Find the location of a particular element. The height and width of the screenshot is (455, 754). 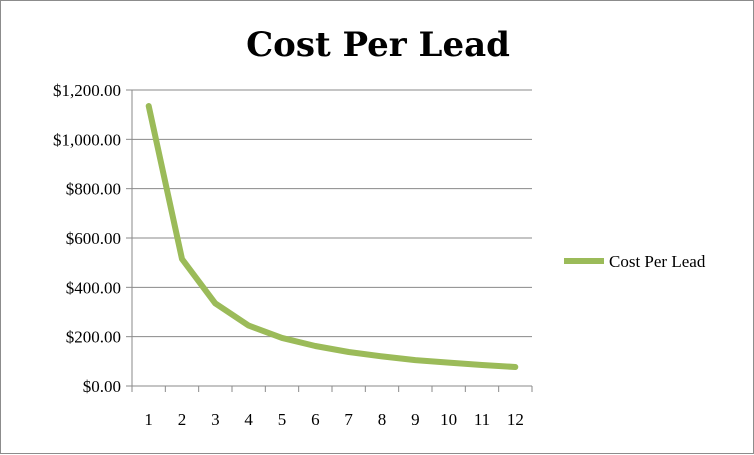

x-tick-label: 10 is located at coordinates (448, 419).